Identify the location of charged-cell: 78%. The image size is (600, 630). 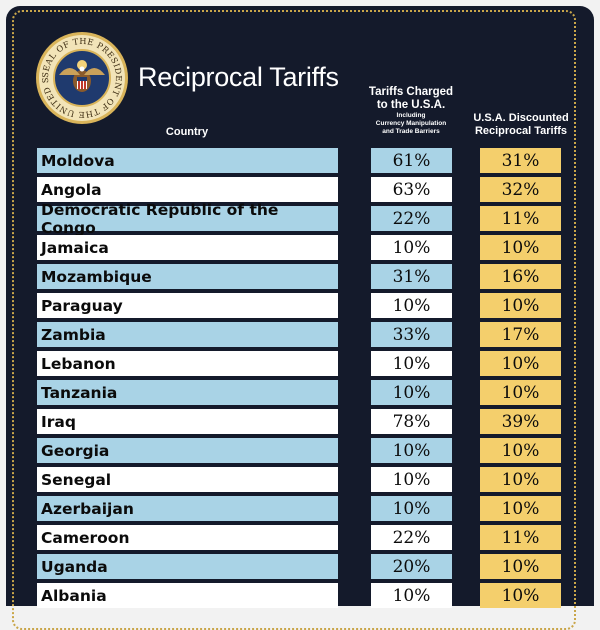
(411, 421).